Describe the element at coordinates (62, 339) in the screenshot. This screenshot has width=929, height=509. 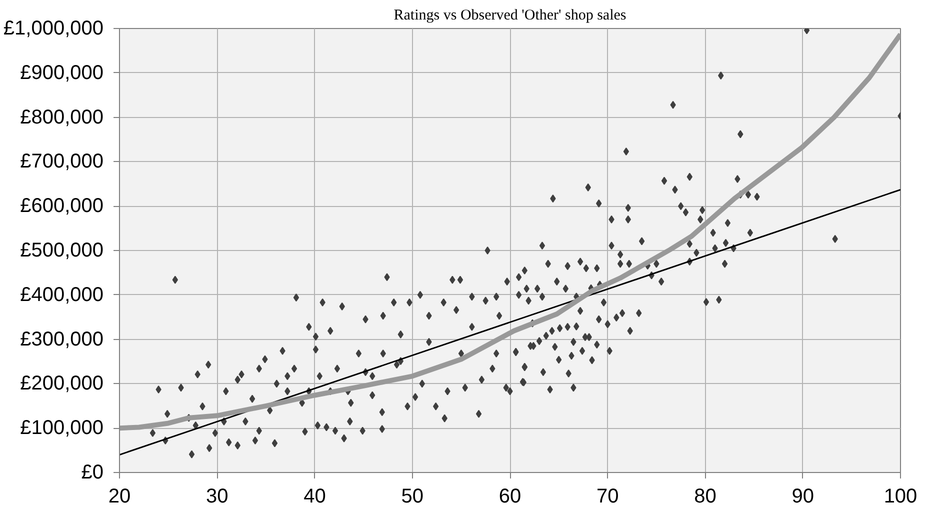
I see `y-tick-label: £300,000` at that location.